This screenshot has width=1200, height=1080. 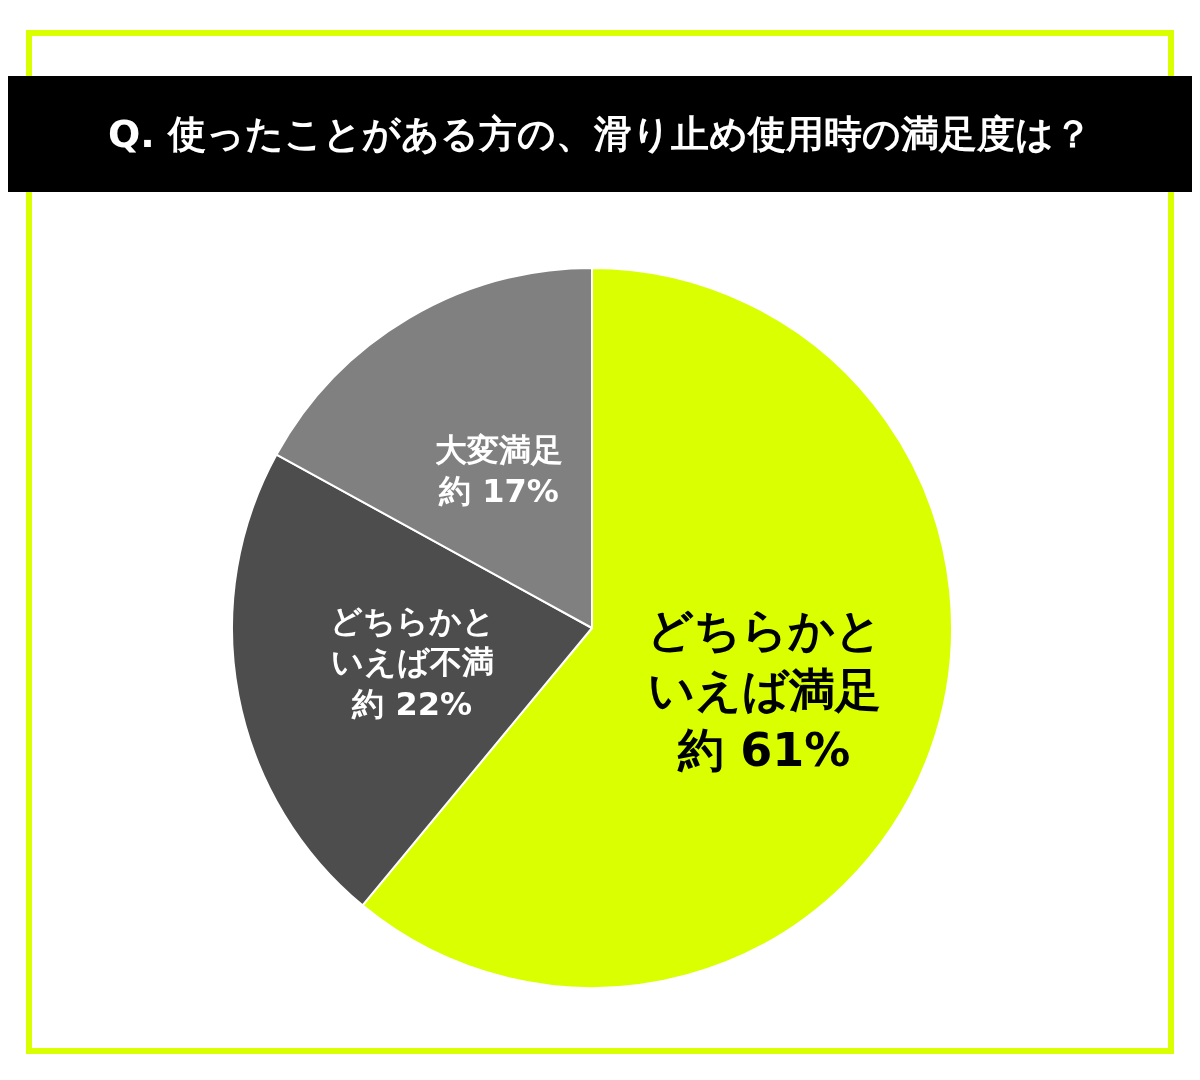 I want to click on data-label: 約 17%, so click(x=498, y=491).